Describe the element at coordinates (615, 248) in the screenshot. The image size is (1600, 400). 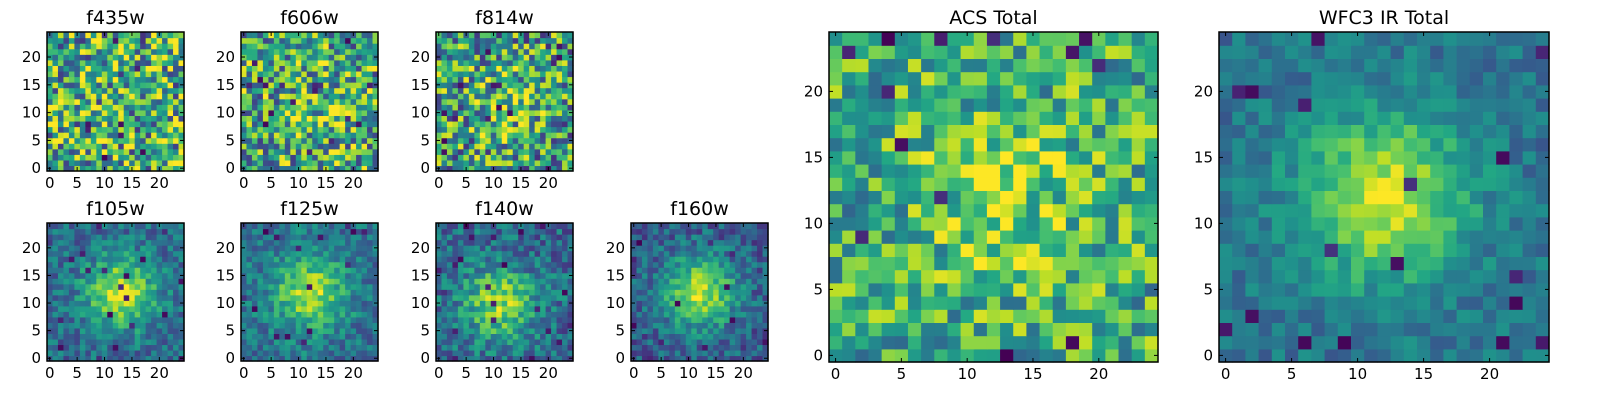
I see `y-tick-label: 20` at that location.